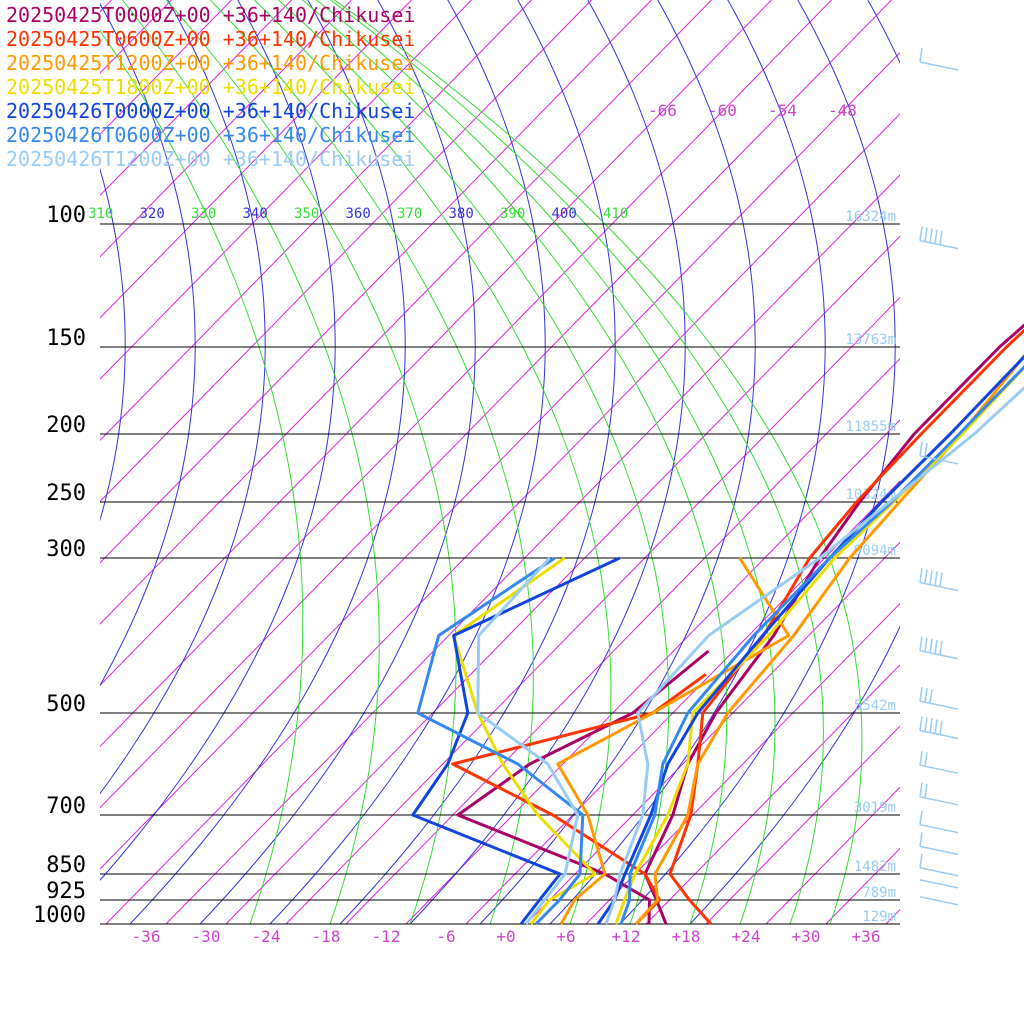 The image size is (1024, 1024). I want to click on x-tick-label: -12, so click(386, 936).